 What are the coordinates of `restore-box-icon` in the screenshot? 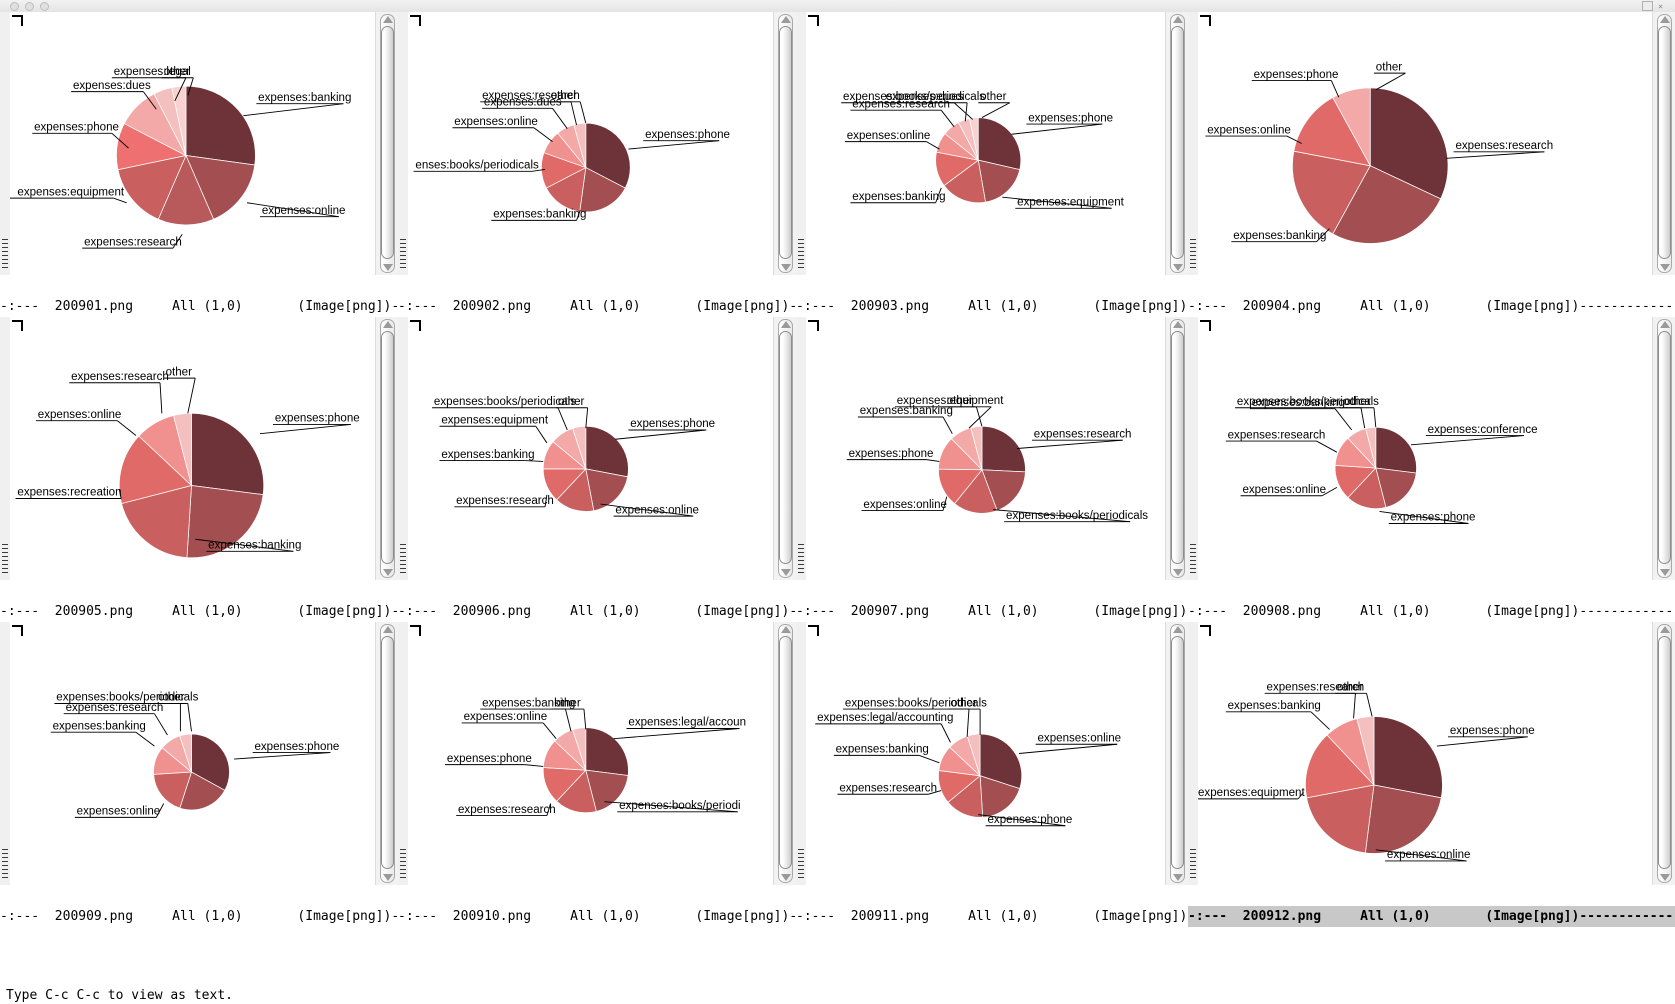 It's located at (1648, 6).